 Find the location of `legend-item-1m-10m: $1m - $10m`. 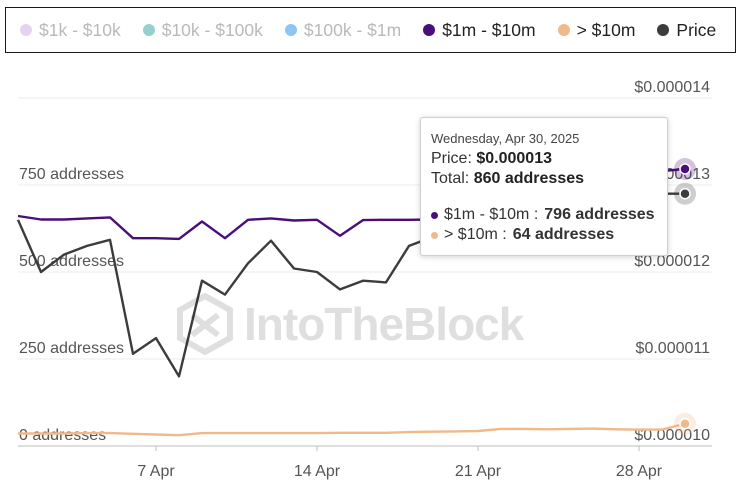

legend-item-1m-10m: $1m - $10m is located at coordinates (479, 30).